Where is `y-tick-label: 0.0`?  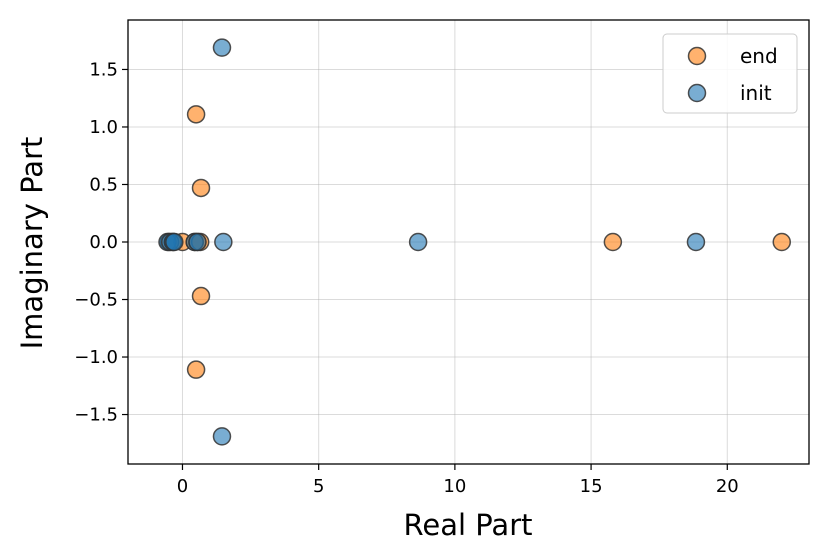 y-tick-label: 0.0 is located at coordinates (103, 242).